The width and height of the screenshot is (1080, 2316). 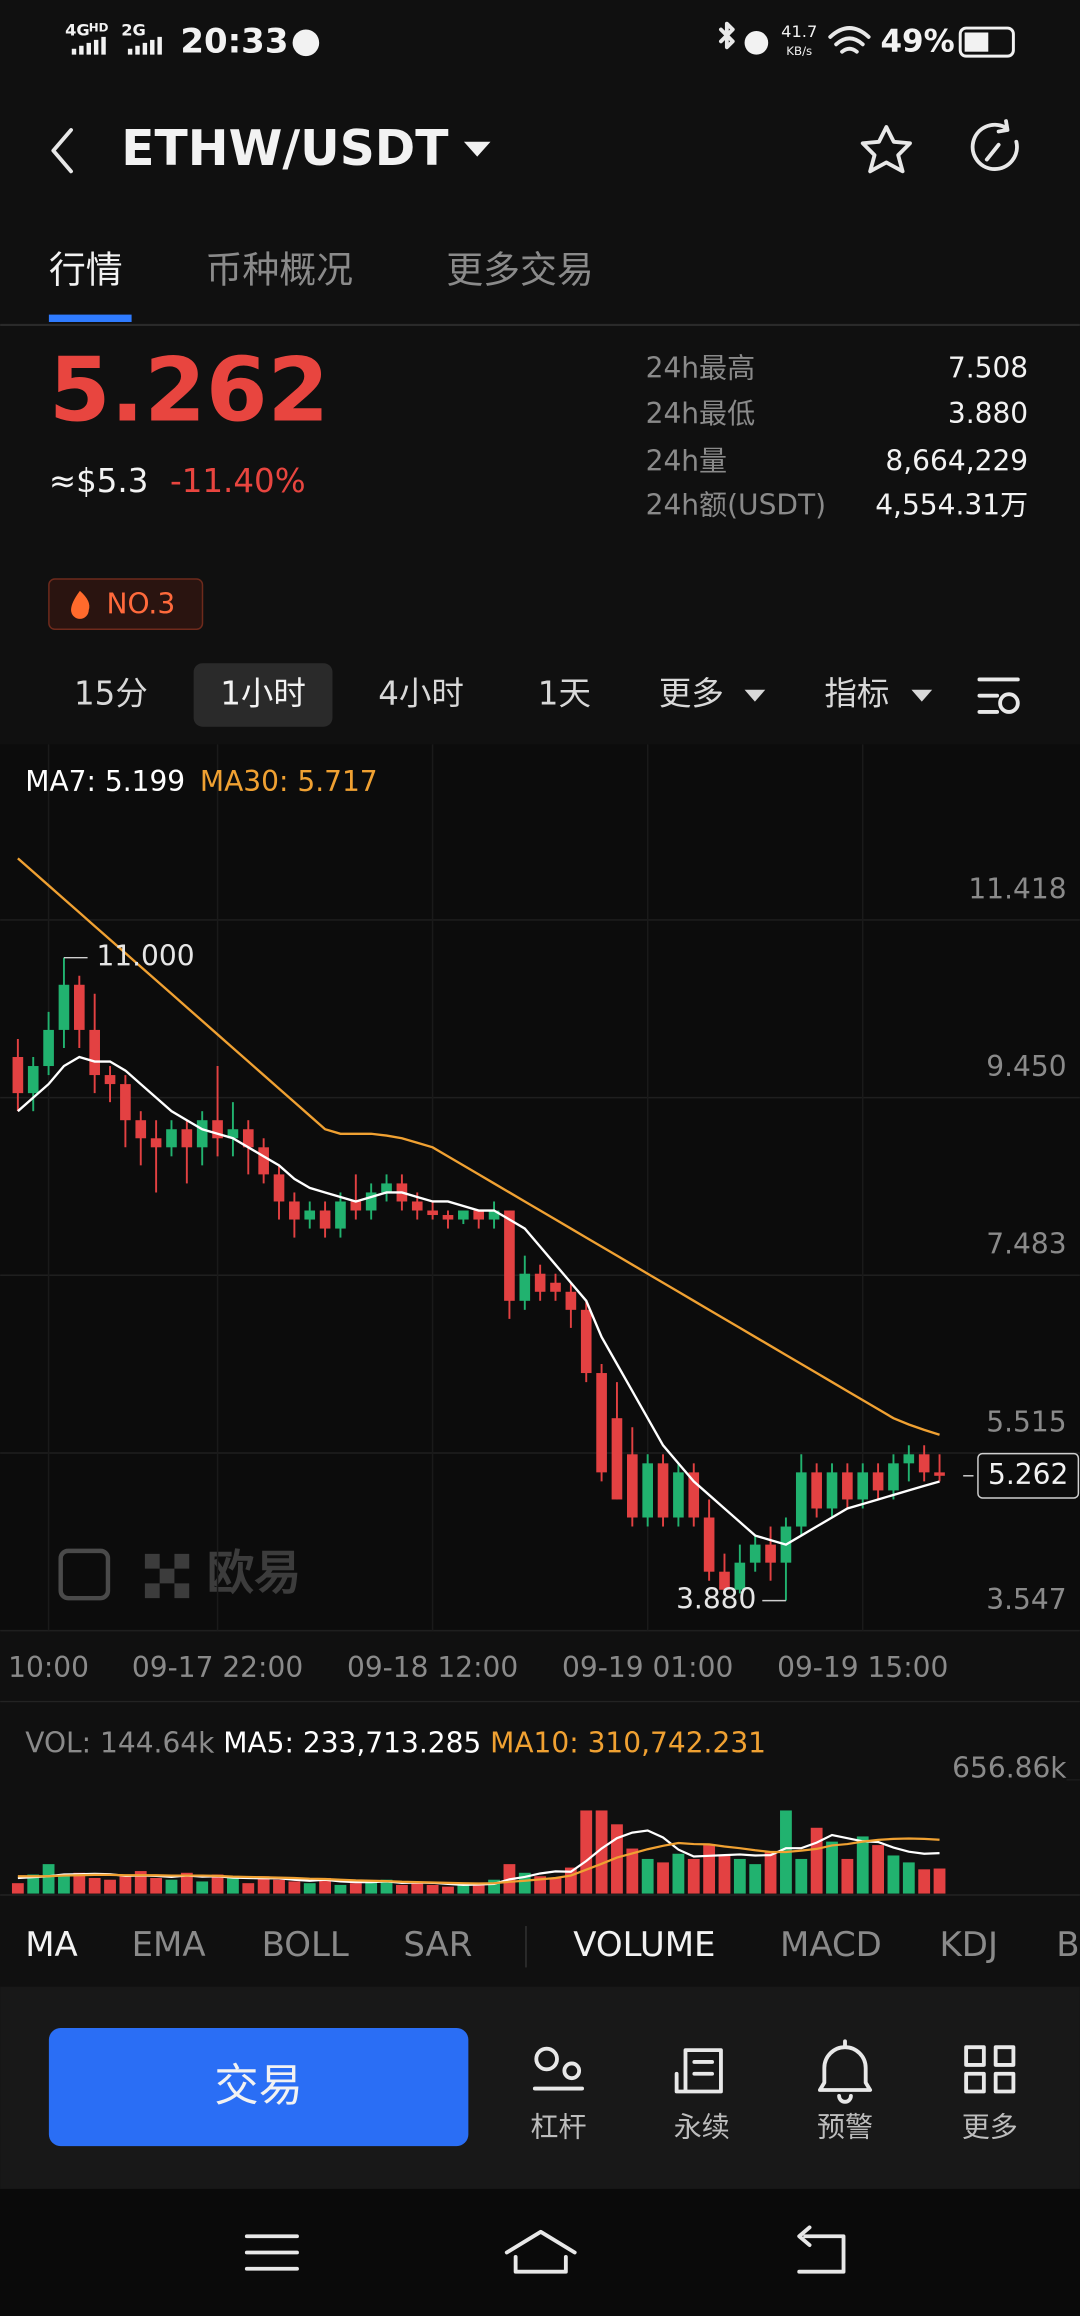 What do you see at coordinates (886, 149) in the screenshot?
I see `favorite-button` at bounding box center [886, 149].